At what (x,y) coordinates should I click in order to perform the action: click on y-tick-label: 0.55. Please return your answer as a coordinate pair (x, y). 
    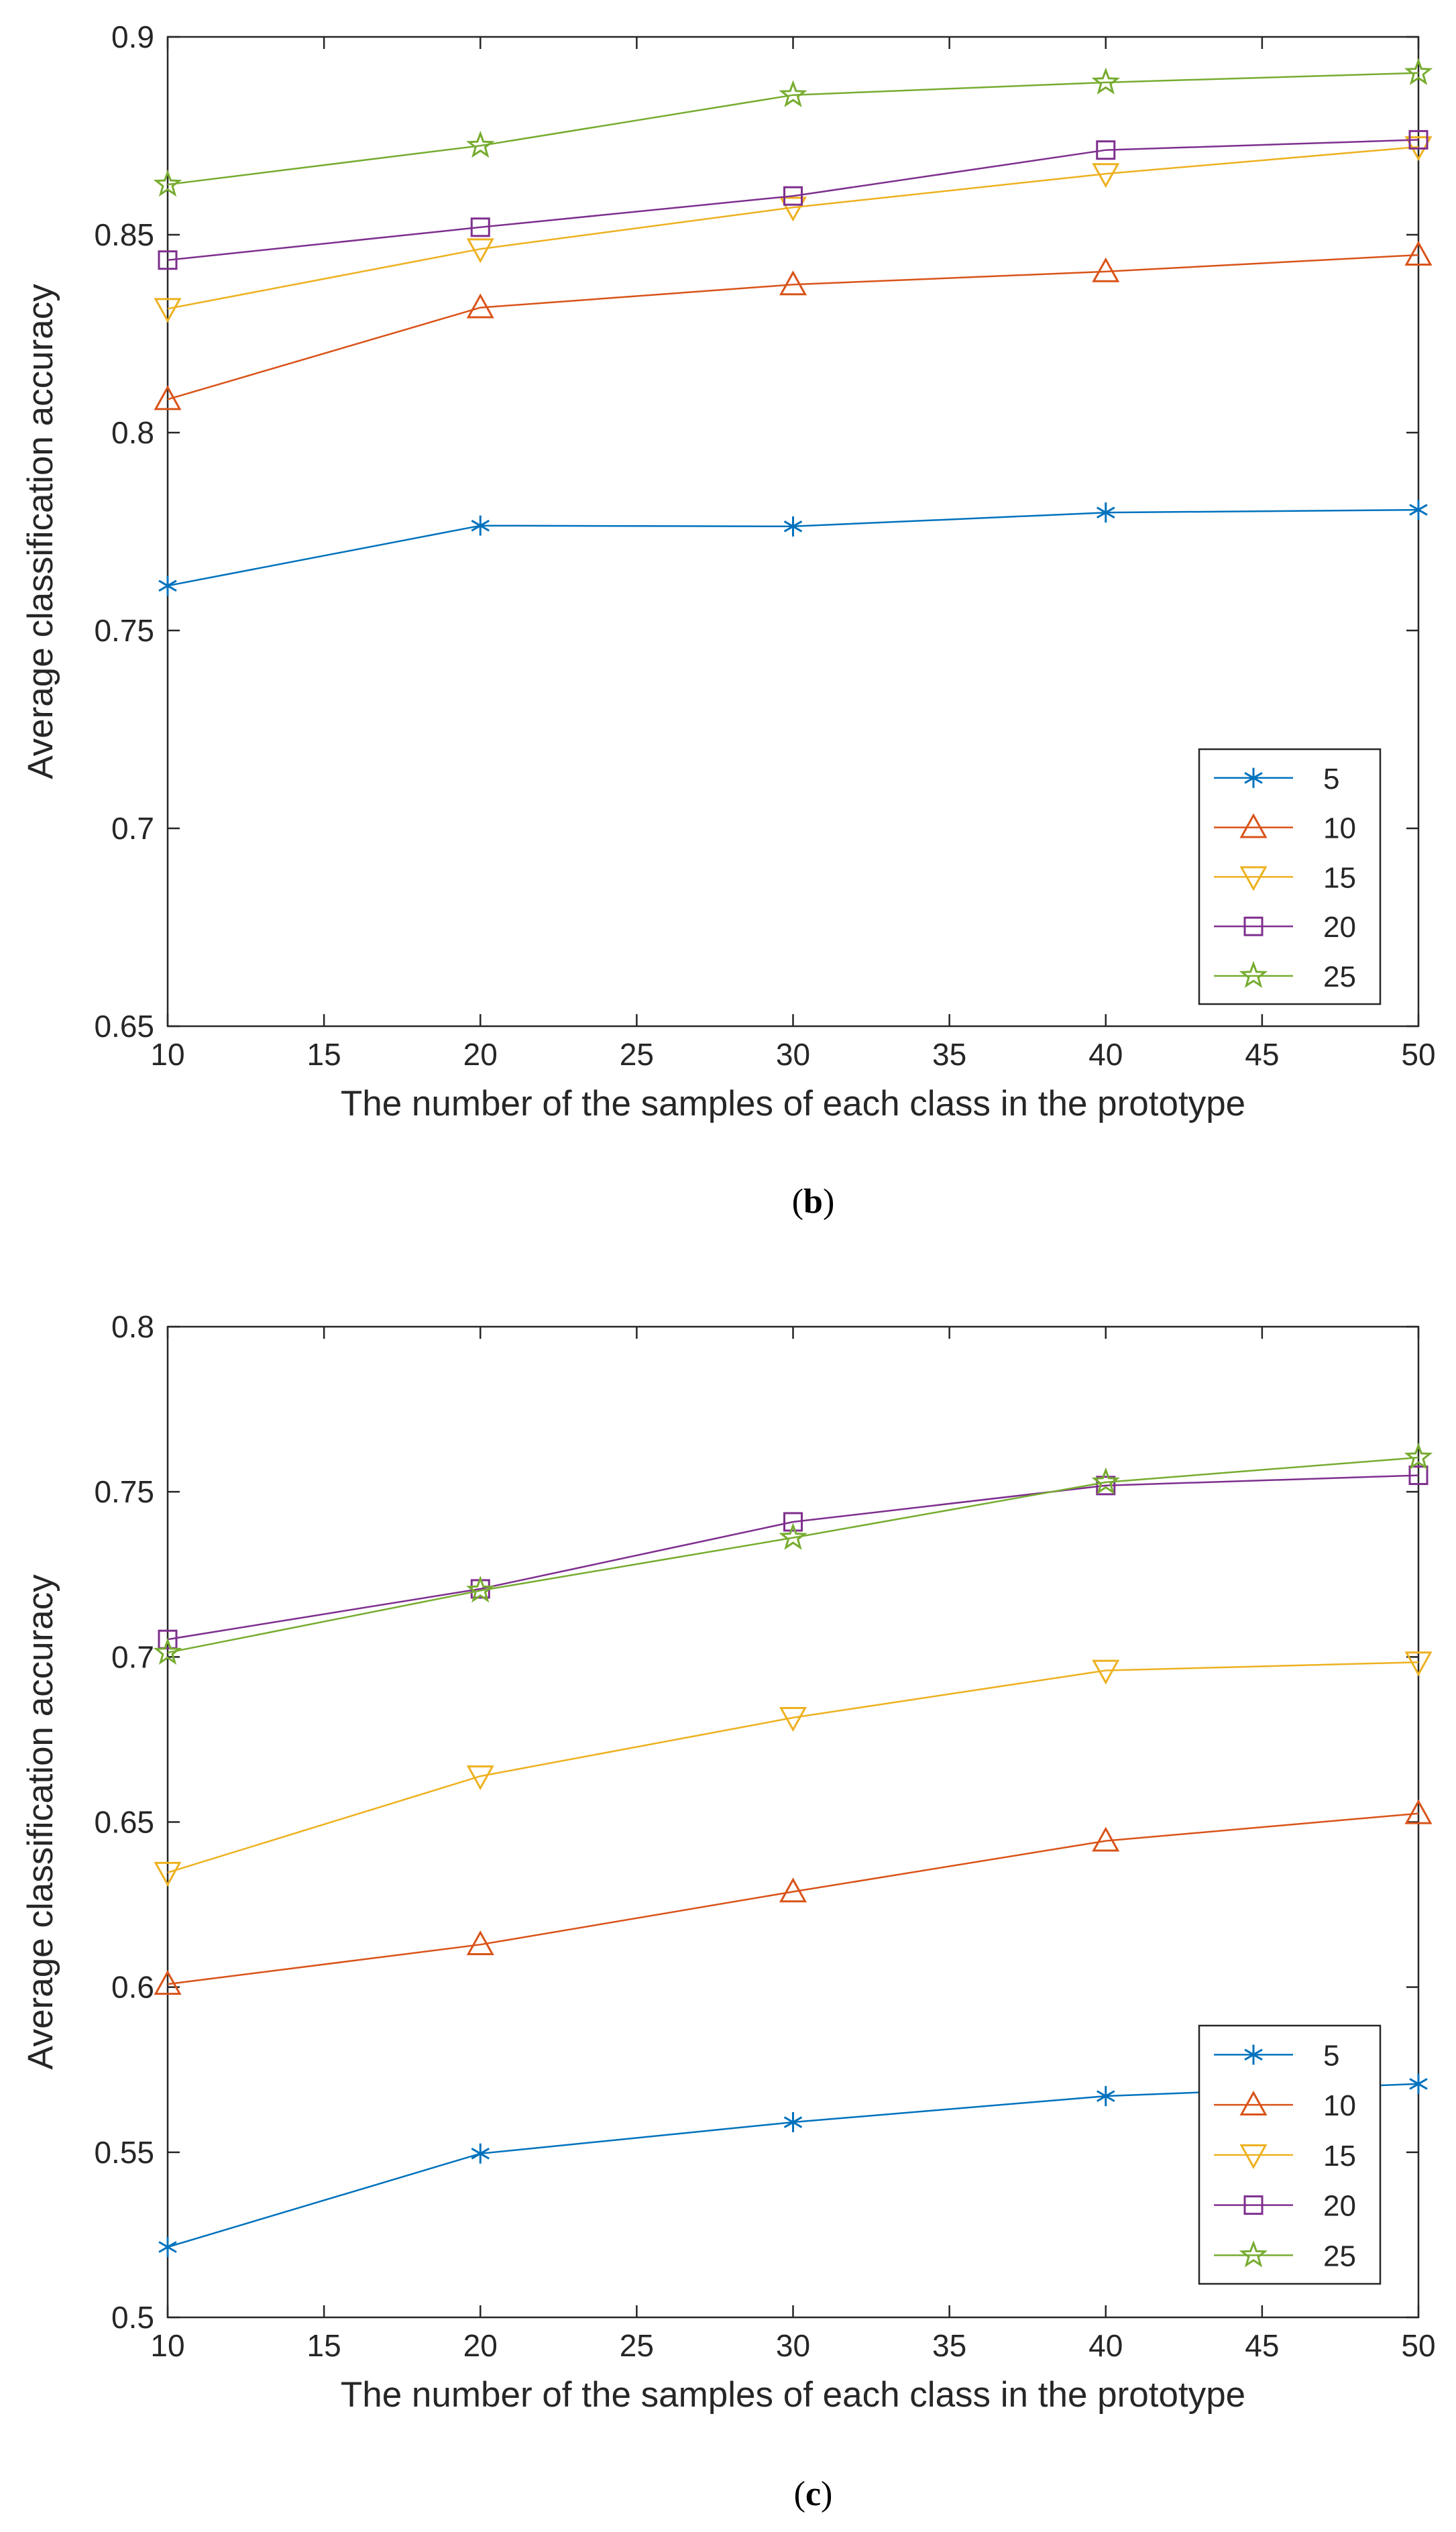
    Looking at the image, I should click on (124, 2152).